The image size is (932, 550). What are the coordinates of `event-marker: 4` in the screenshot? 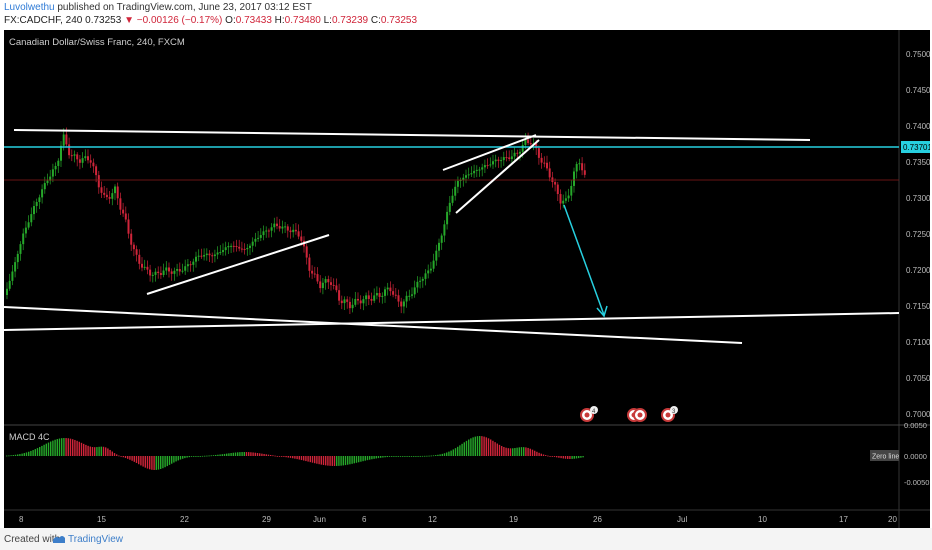 It's located at (589, 414).